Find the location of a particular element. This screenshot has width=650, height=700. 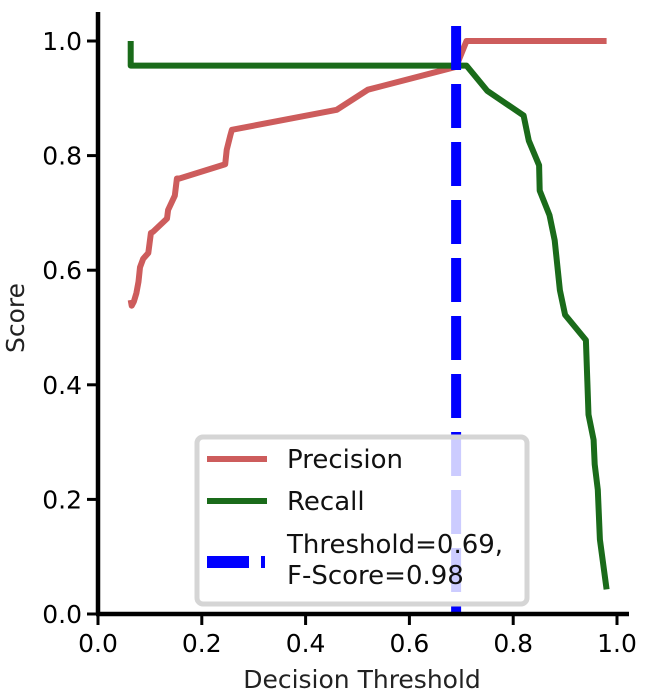

x-tick-label: 0.2 is located at coordinates (202, 643).